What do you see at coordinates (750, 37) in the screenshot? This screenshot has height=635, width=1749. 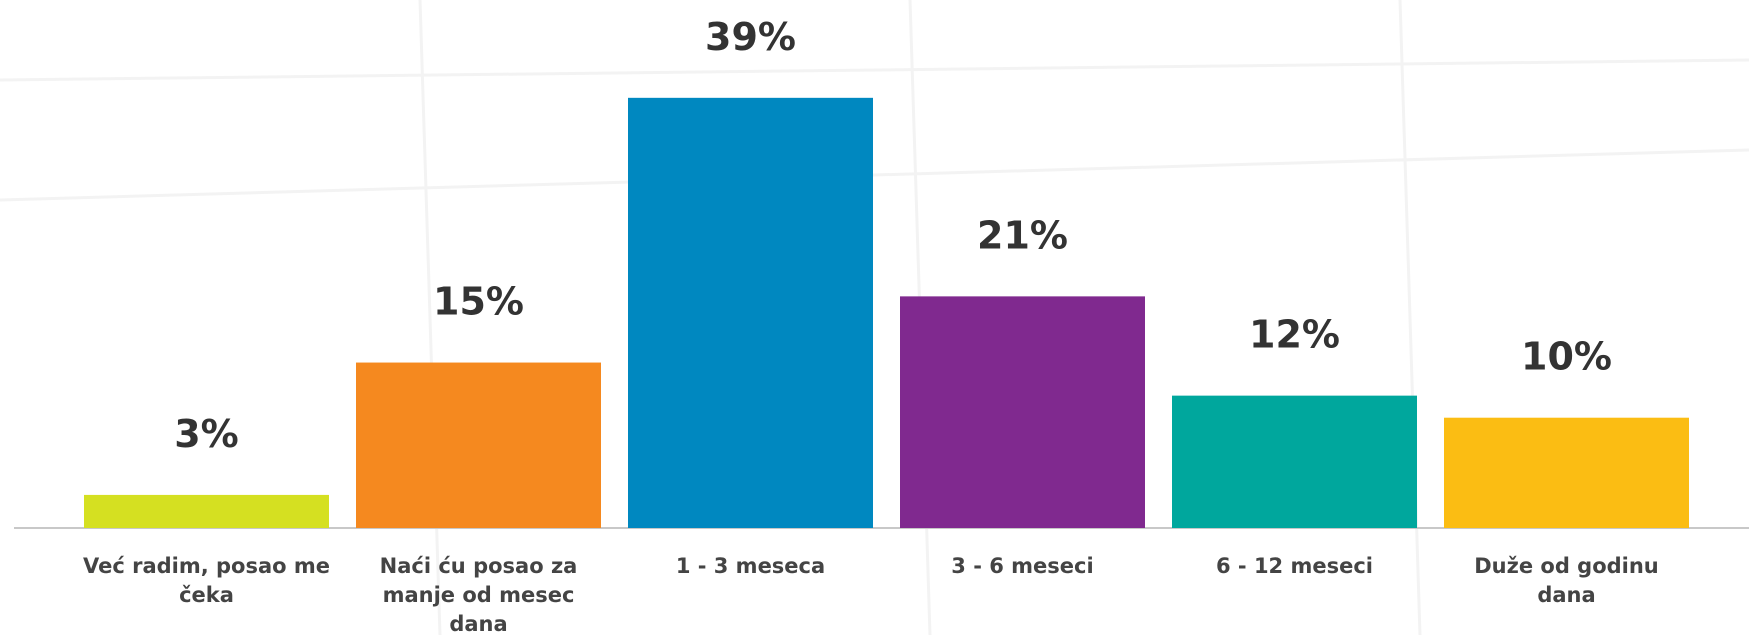 I see `data-label: 39%` at bounding box center [750, 37].